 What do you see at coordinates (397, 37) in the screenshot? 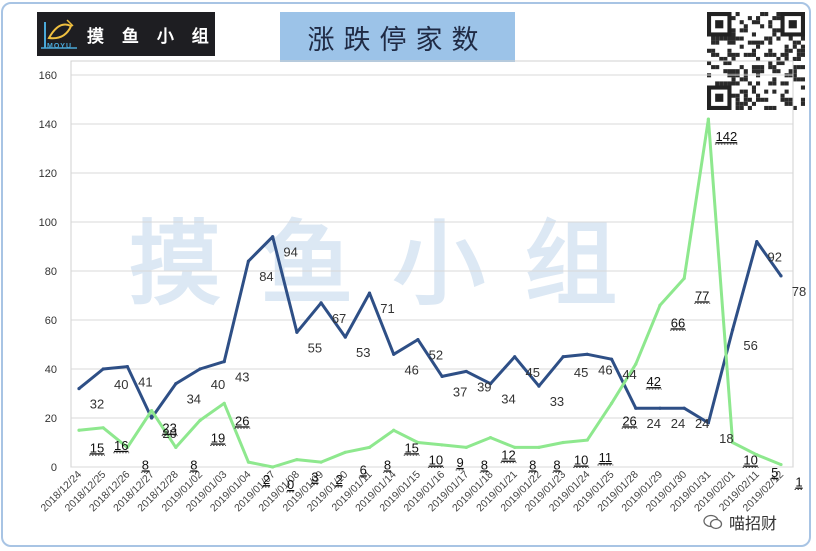
I see `chart-title-box: 涨跌停家数` at bounding box center [397, 37].